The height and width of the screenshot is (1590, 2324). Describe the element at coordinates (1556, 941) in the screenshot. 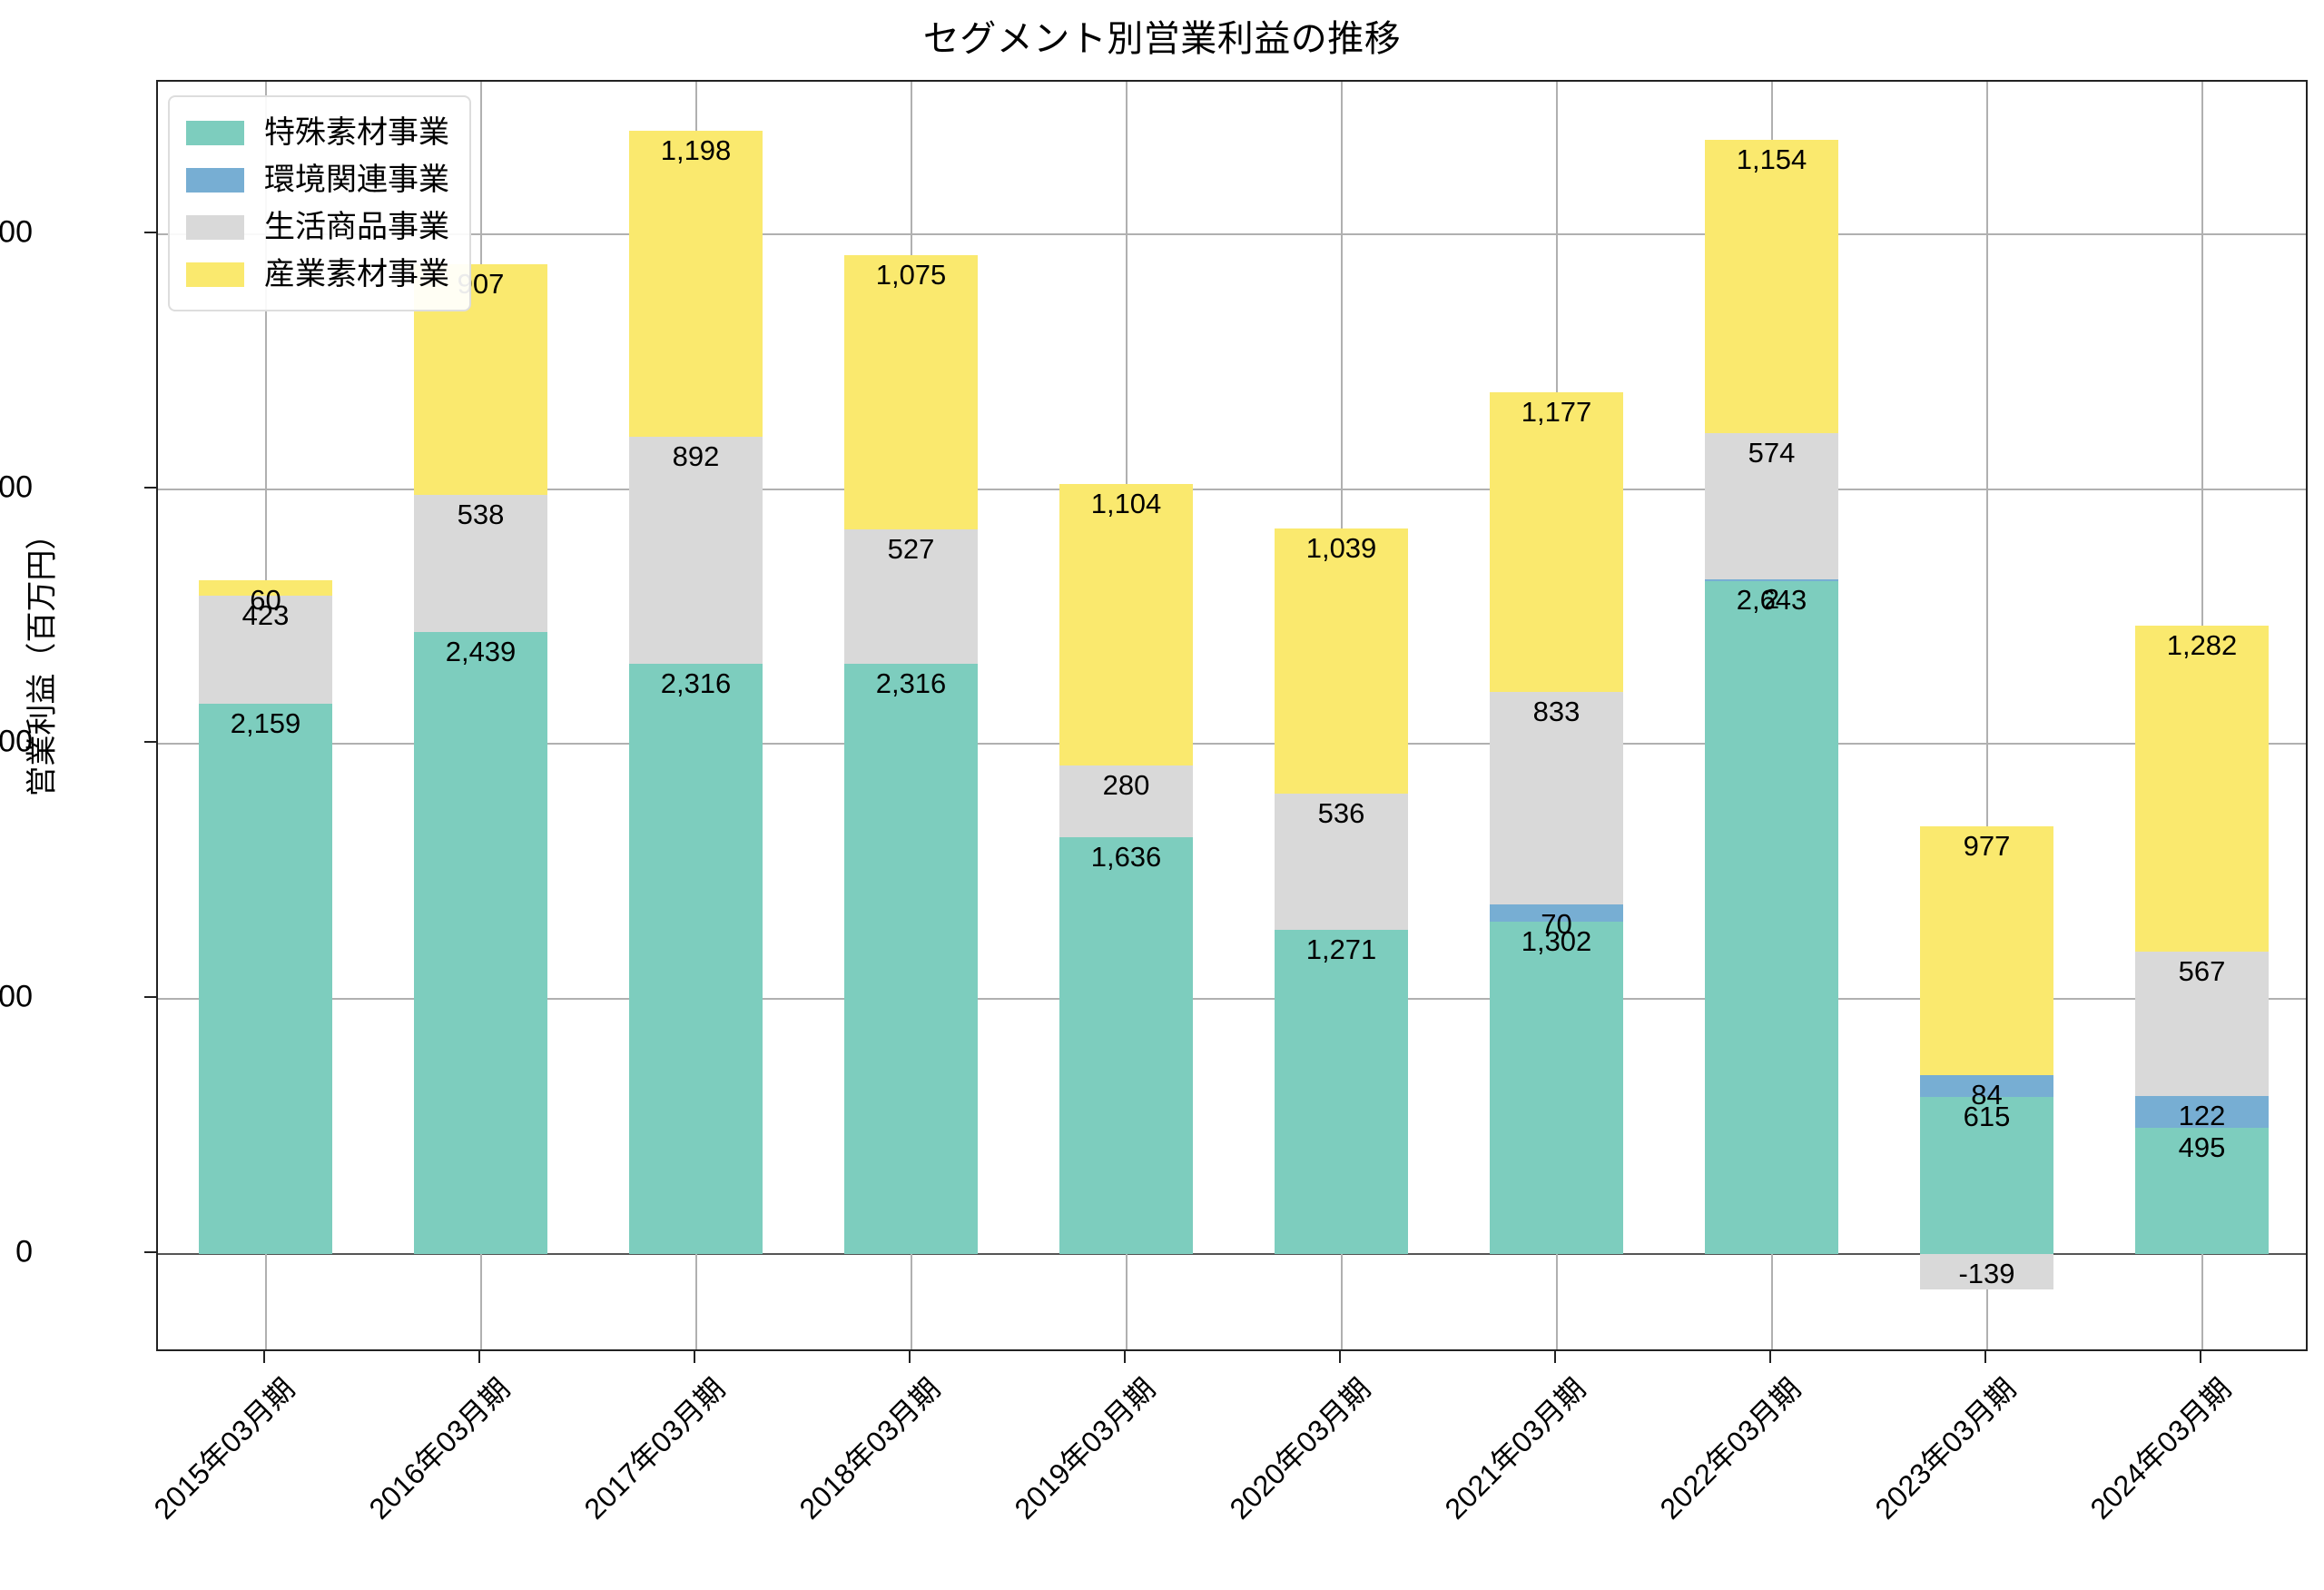

I see `bar-value-label: 1,302` at that location.